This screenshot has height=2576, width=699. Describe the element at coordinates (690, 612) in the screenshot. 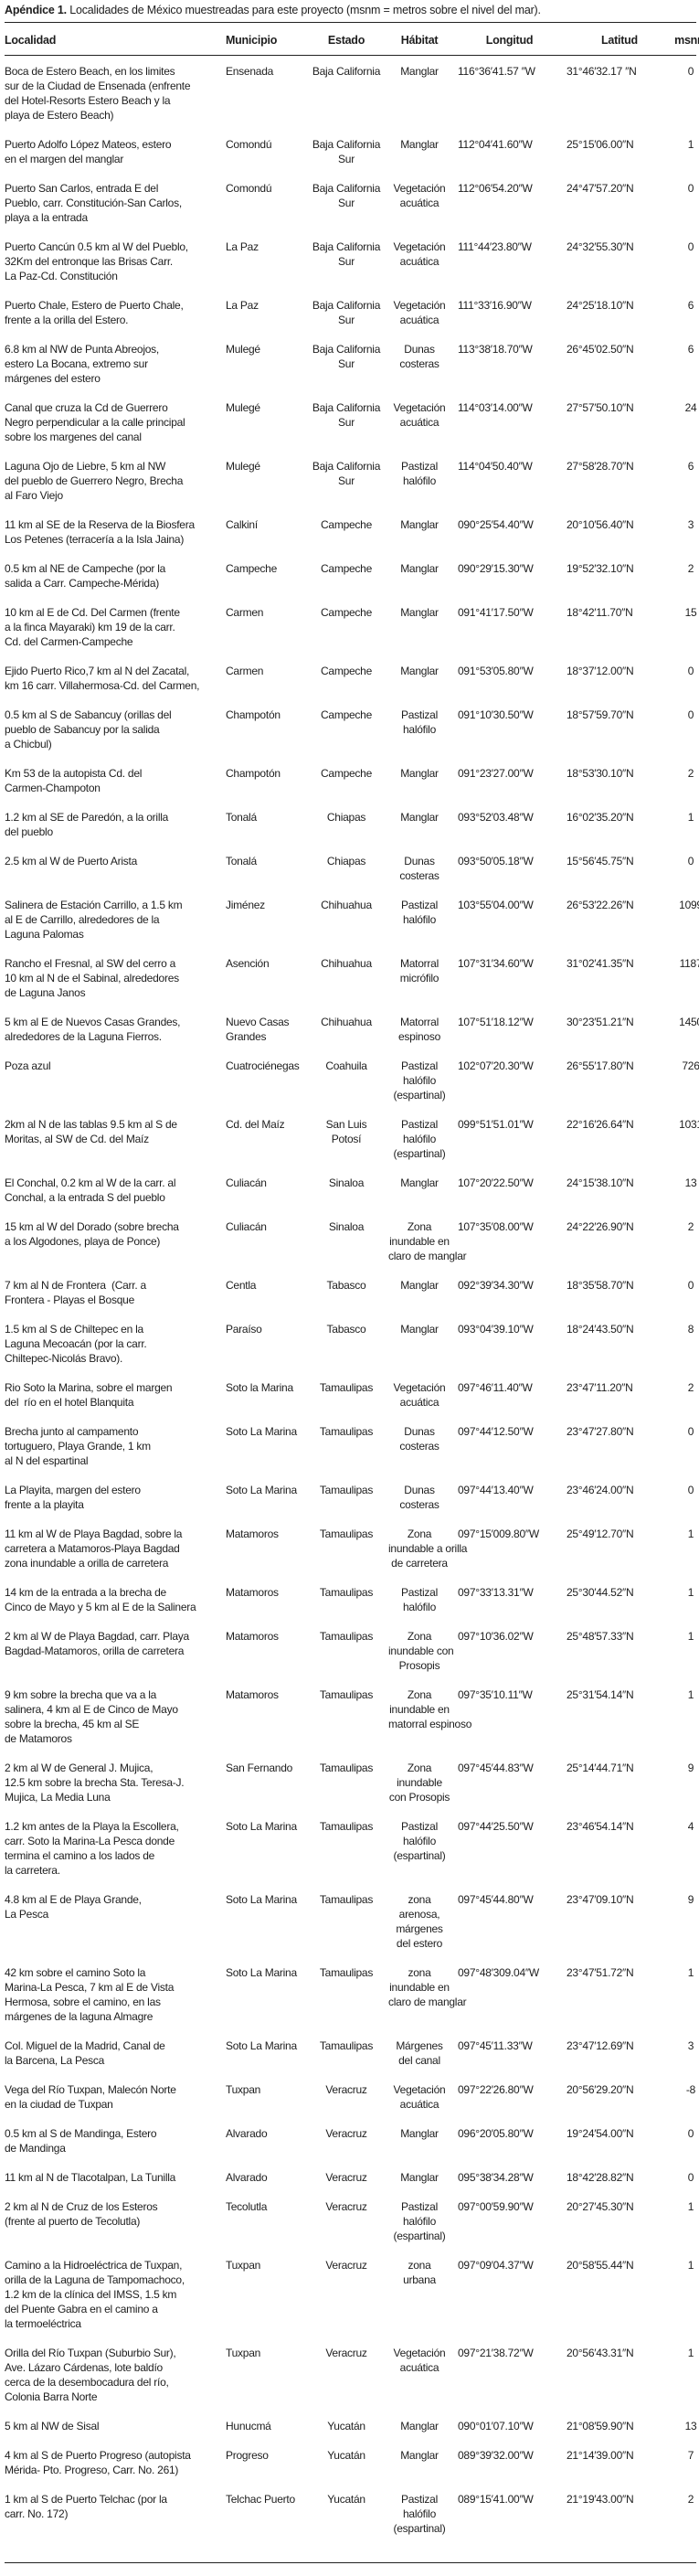

I see `cell-msnm: 15` at that location.